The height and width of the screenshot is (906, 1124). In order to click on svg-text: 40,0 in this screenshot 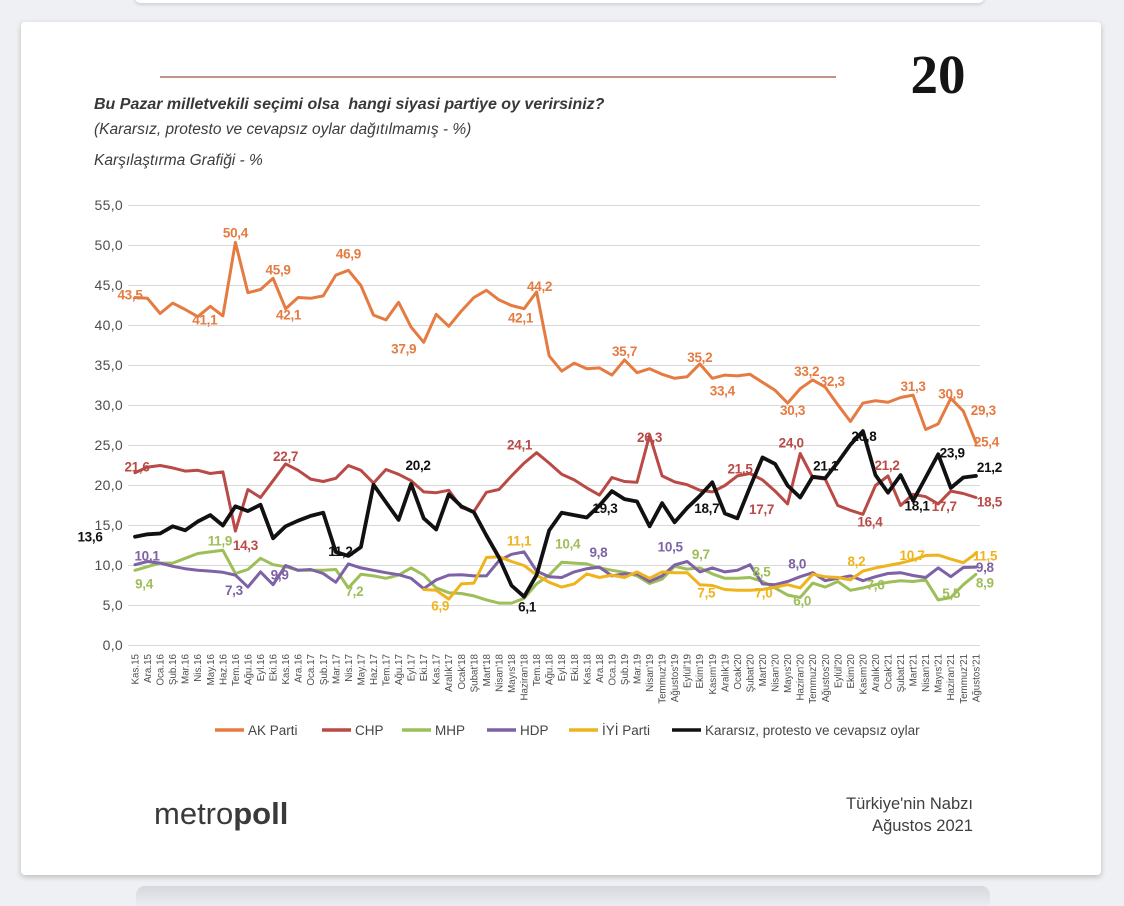, I will do `click(109, 325)`.